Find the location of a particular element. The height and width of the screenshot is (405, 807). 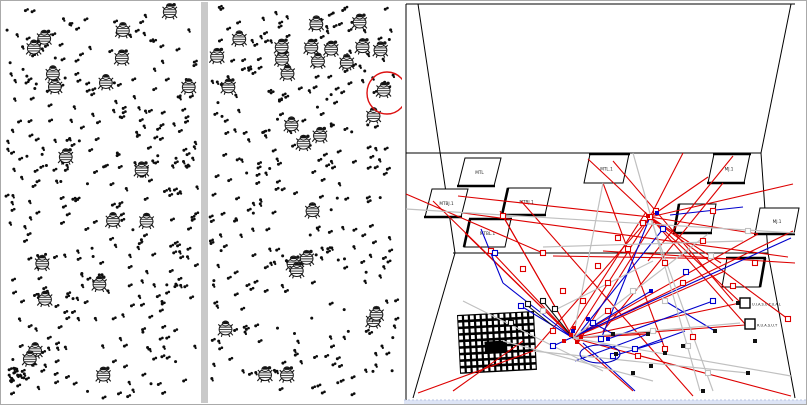

poster-label: MTBJ.1 is located at coordinates (446, 203).